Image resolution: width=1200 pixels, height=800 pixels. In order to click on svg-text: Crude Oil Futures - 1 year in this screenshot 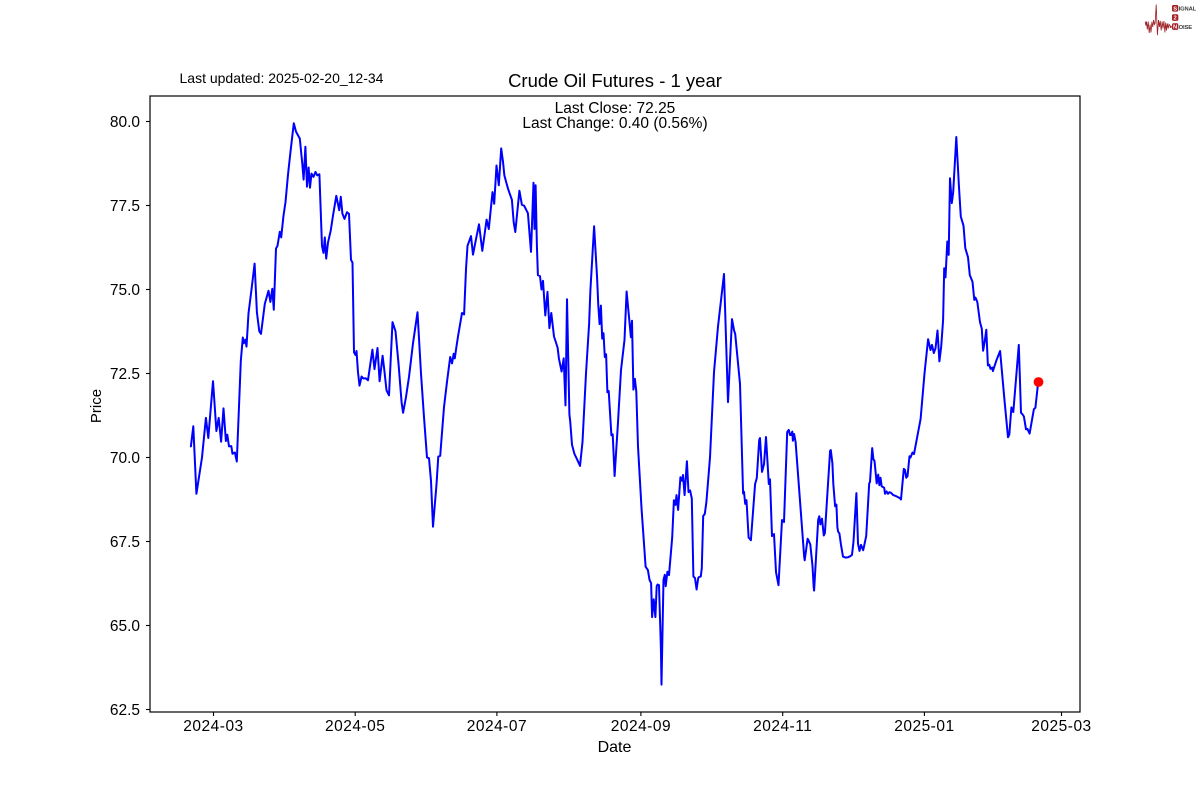, I will do `click(615, 80)`.